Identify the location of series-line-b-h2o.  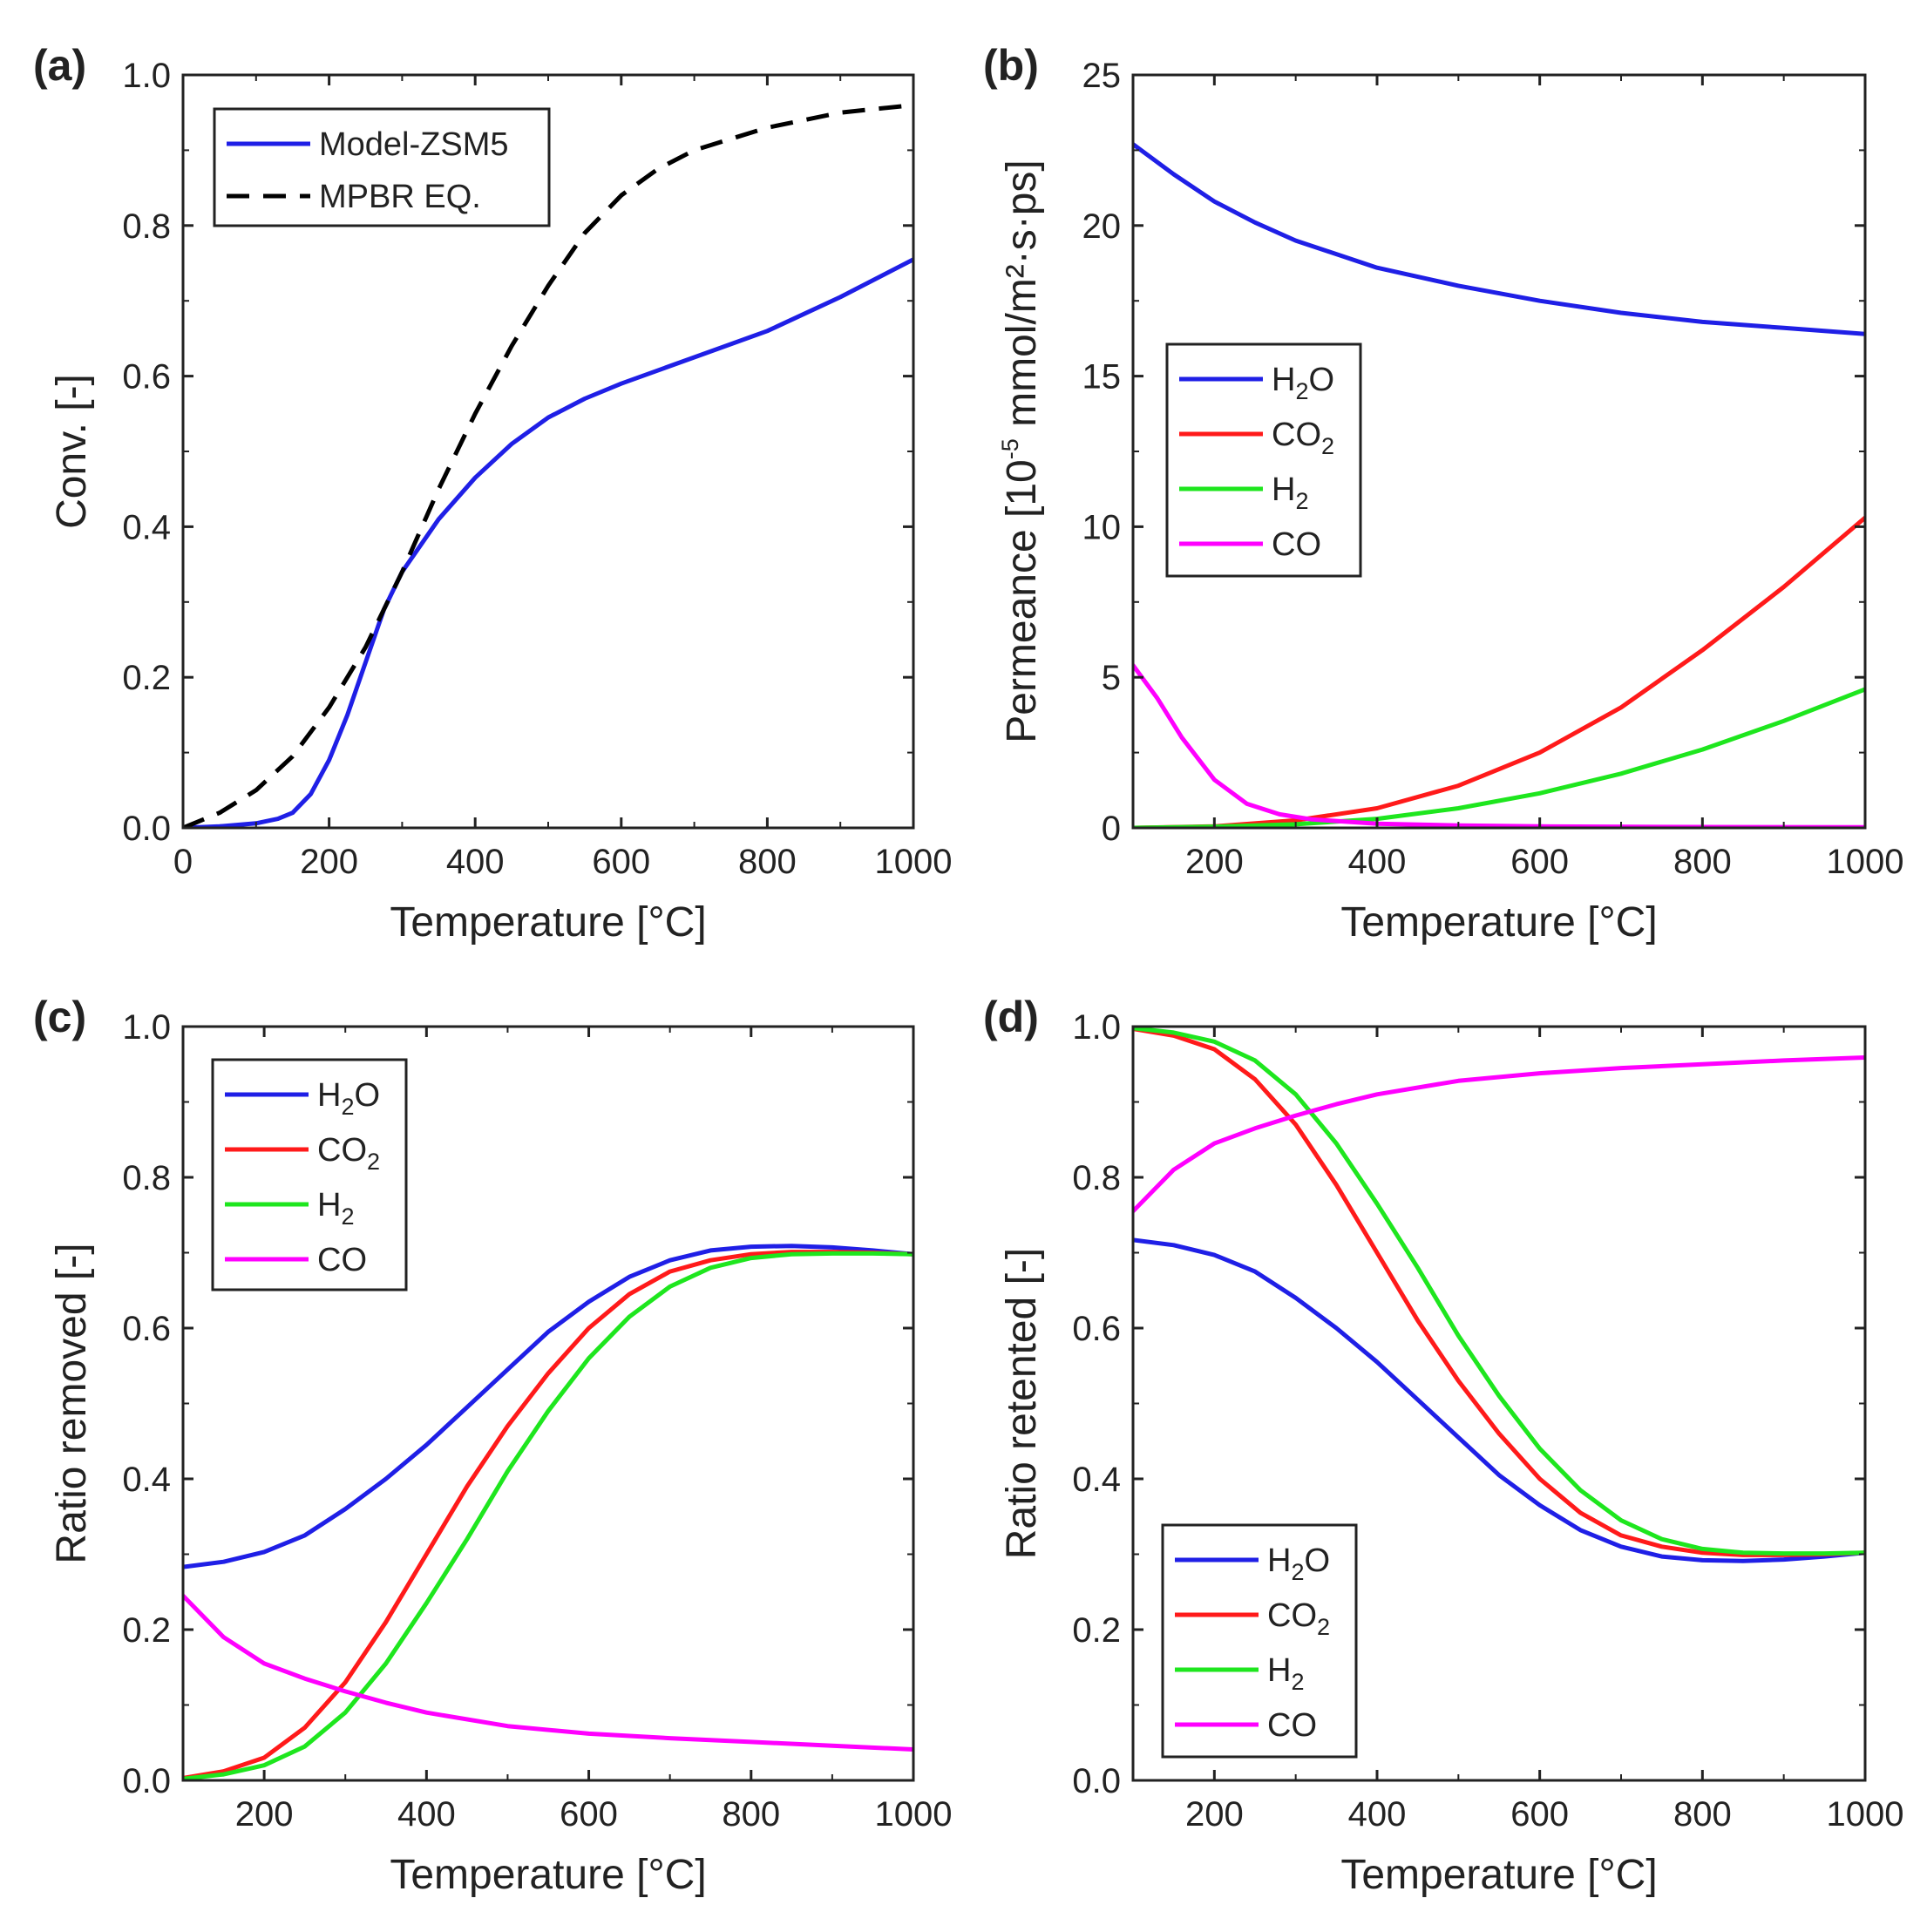
(1499, 239).